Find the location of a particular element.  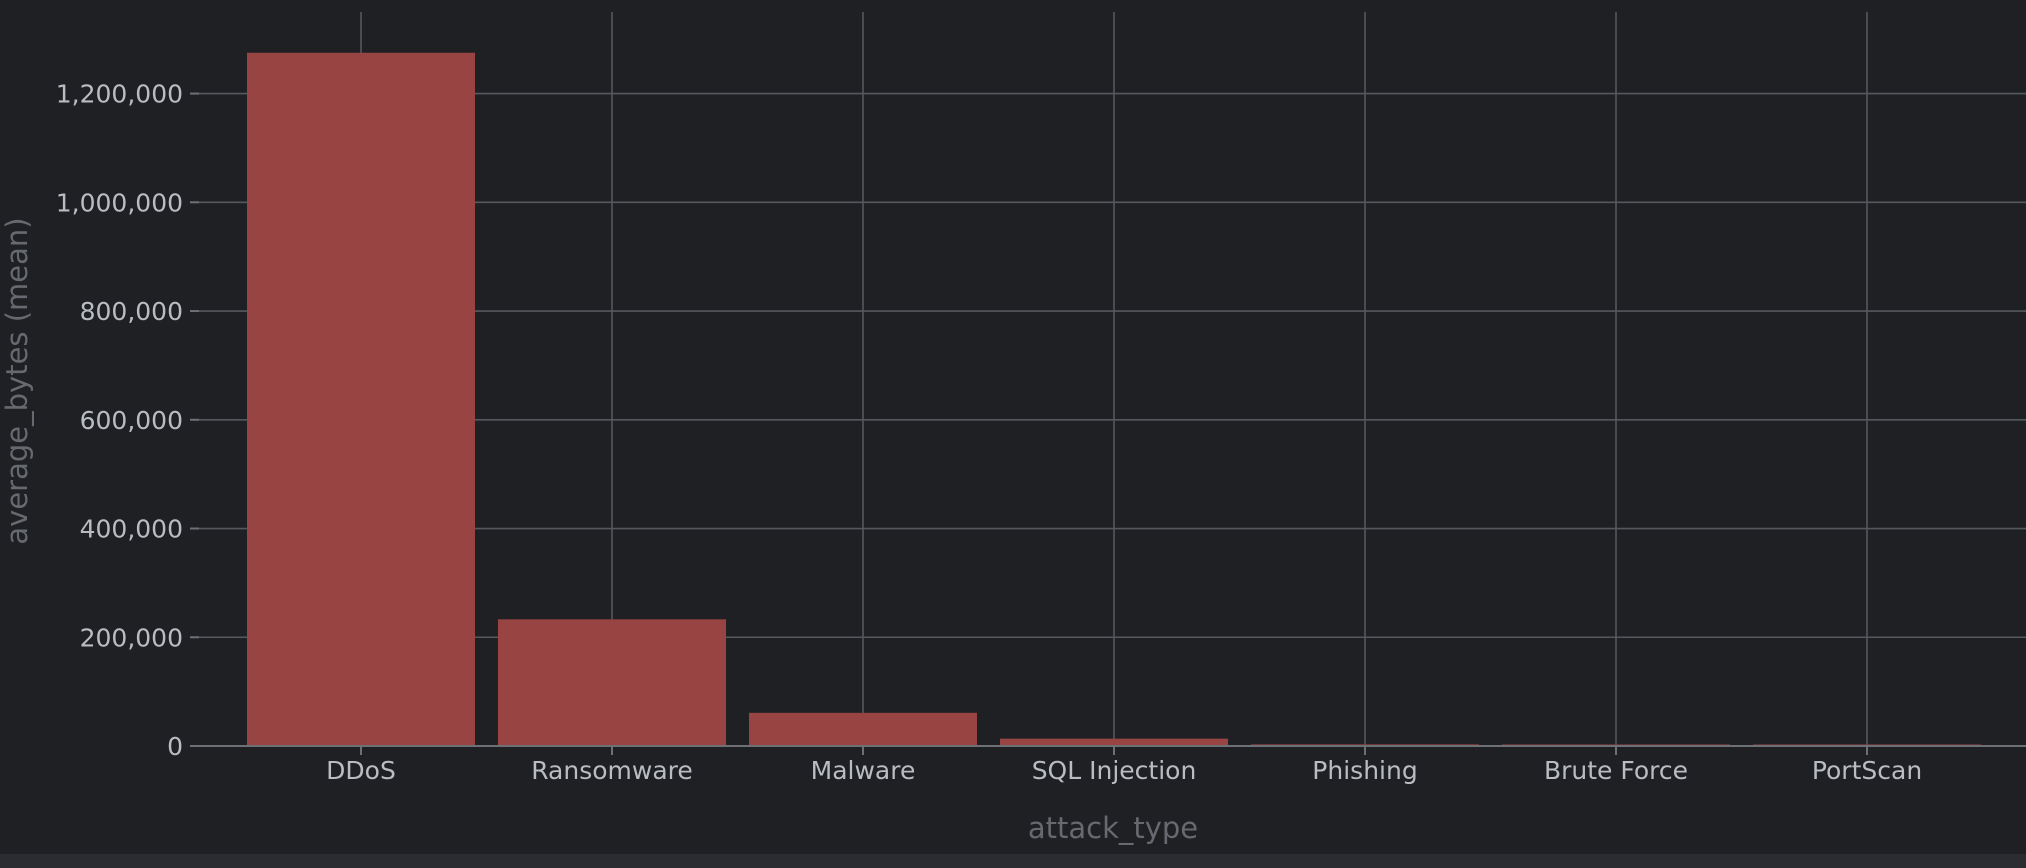

y-tick-label: 200,000 is located at coordinates (131, 637).